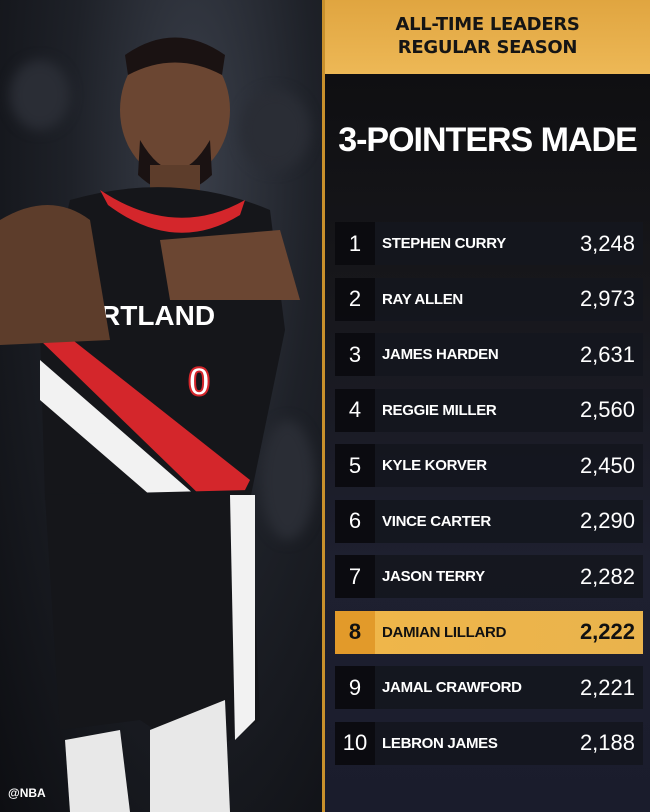 The image size is (650, 812). I want to click on rank: 5, so click(355, 465).